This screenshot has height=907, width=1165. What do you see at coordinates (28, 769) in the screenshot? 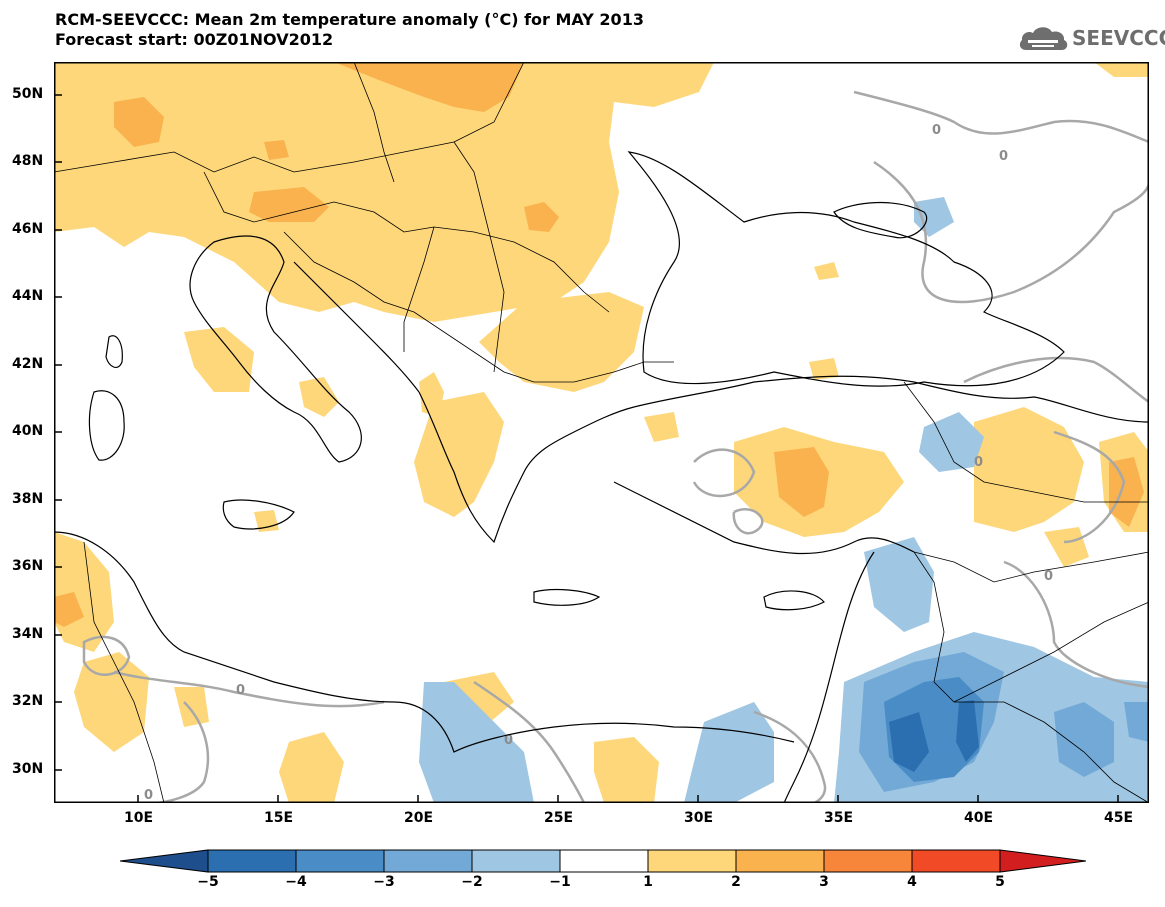
I see `lat-label-30n: 30N` at bounding box center [28, 769].